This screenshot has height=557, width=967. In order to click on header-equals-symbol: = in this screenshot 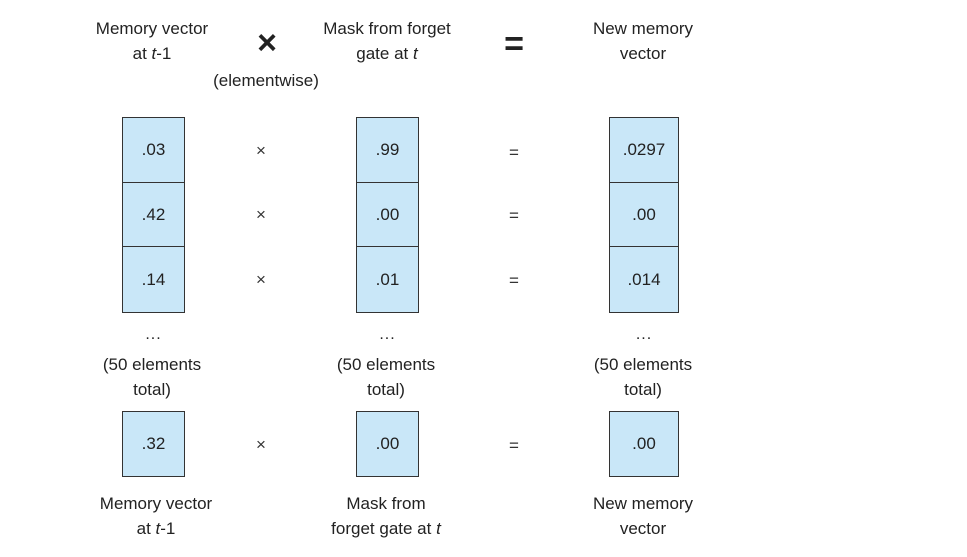, I will do `click(514, 44)`.